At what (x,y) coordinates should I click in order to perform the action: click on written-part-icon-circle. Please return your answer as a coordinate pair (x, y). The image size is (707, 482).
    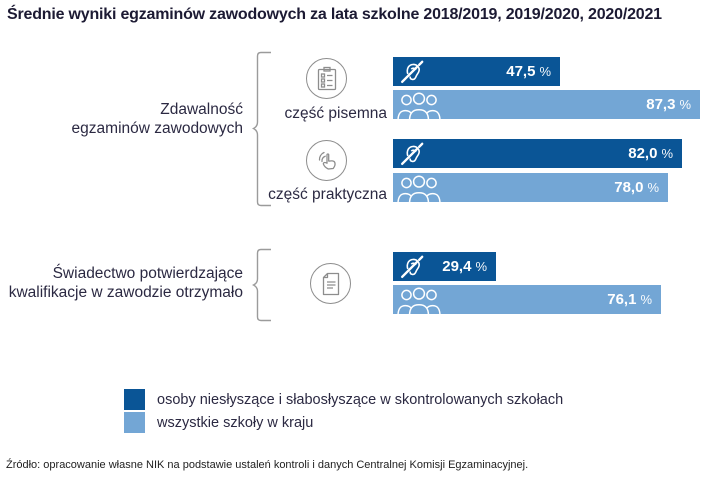
    Looking at the image, I should click on (326, 78).